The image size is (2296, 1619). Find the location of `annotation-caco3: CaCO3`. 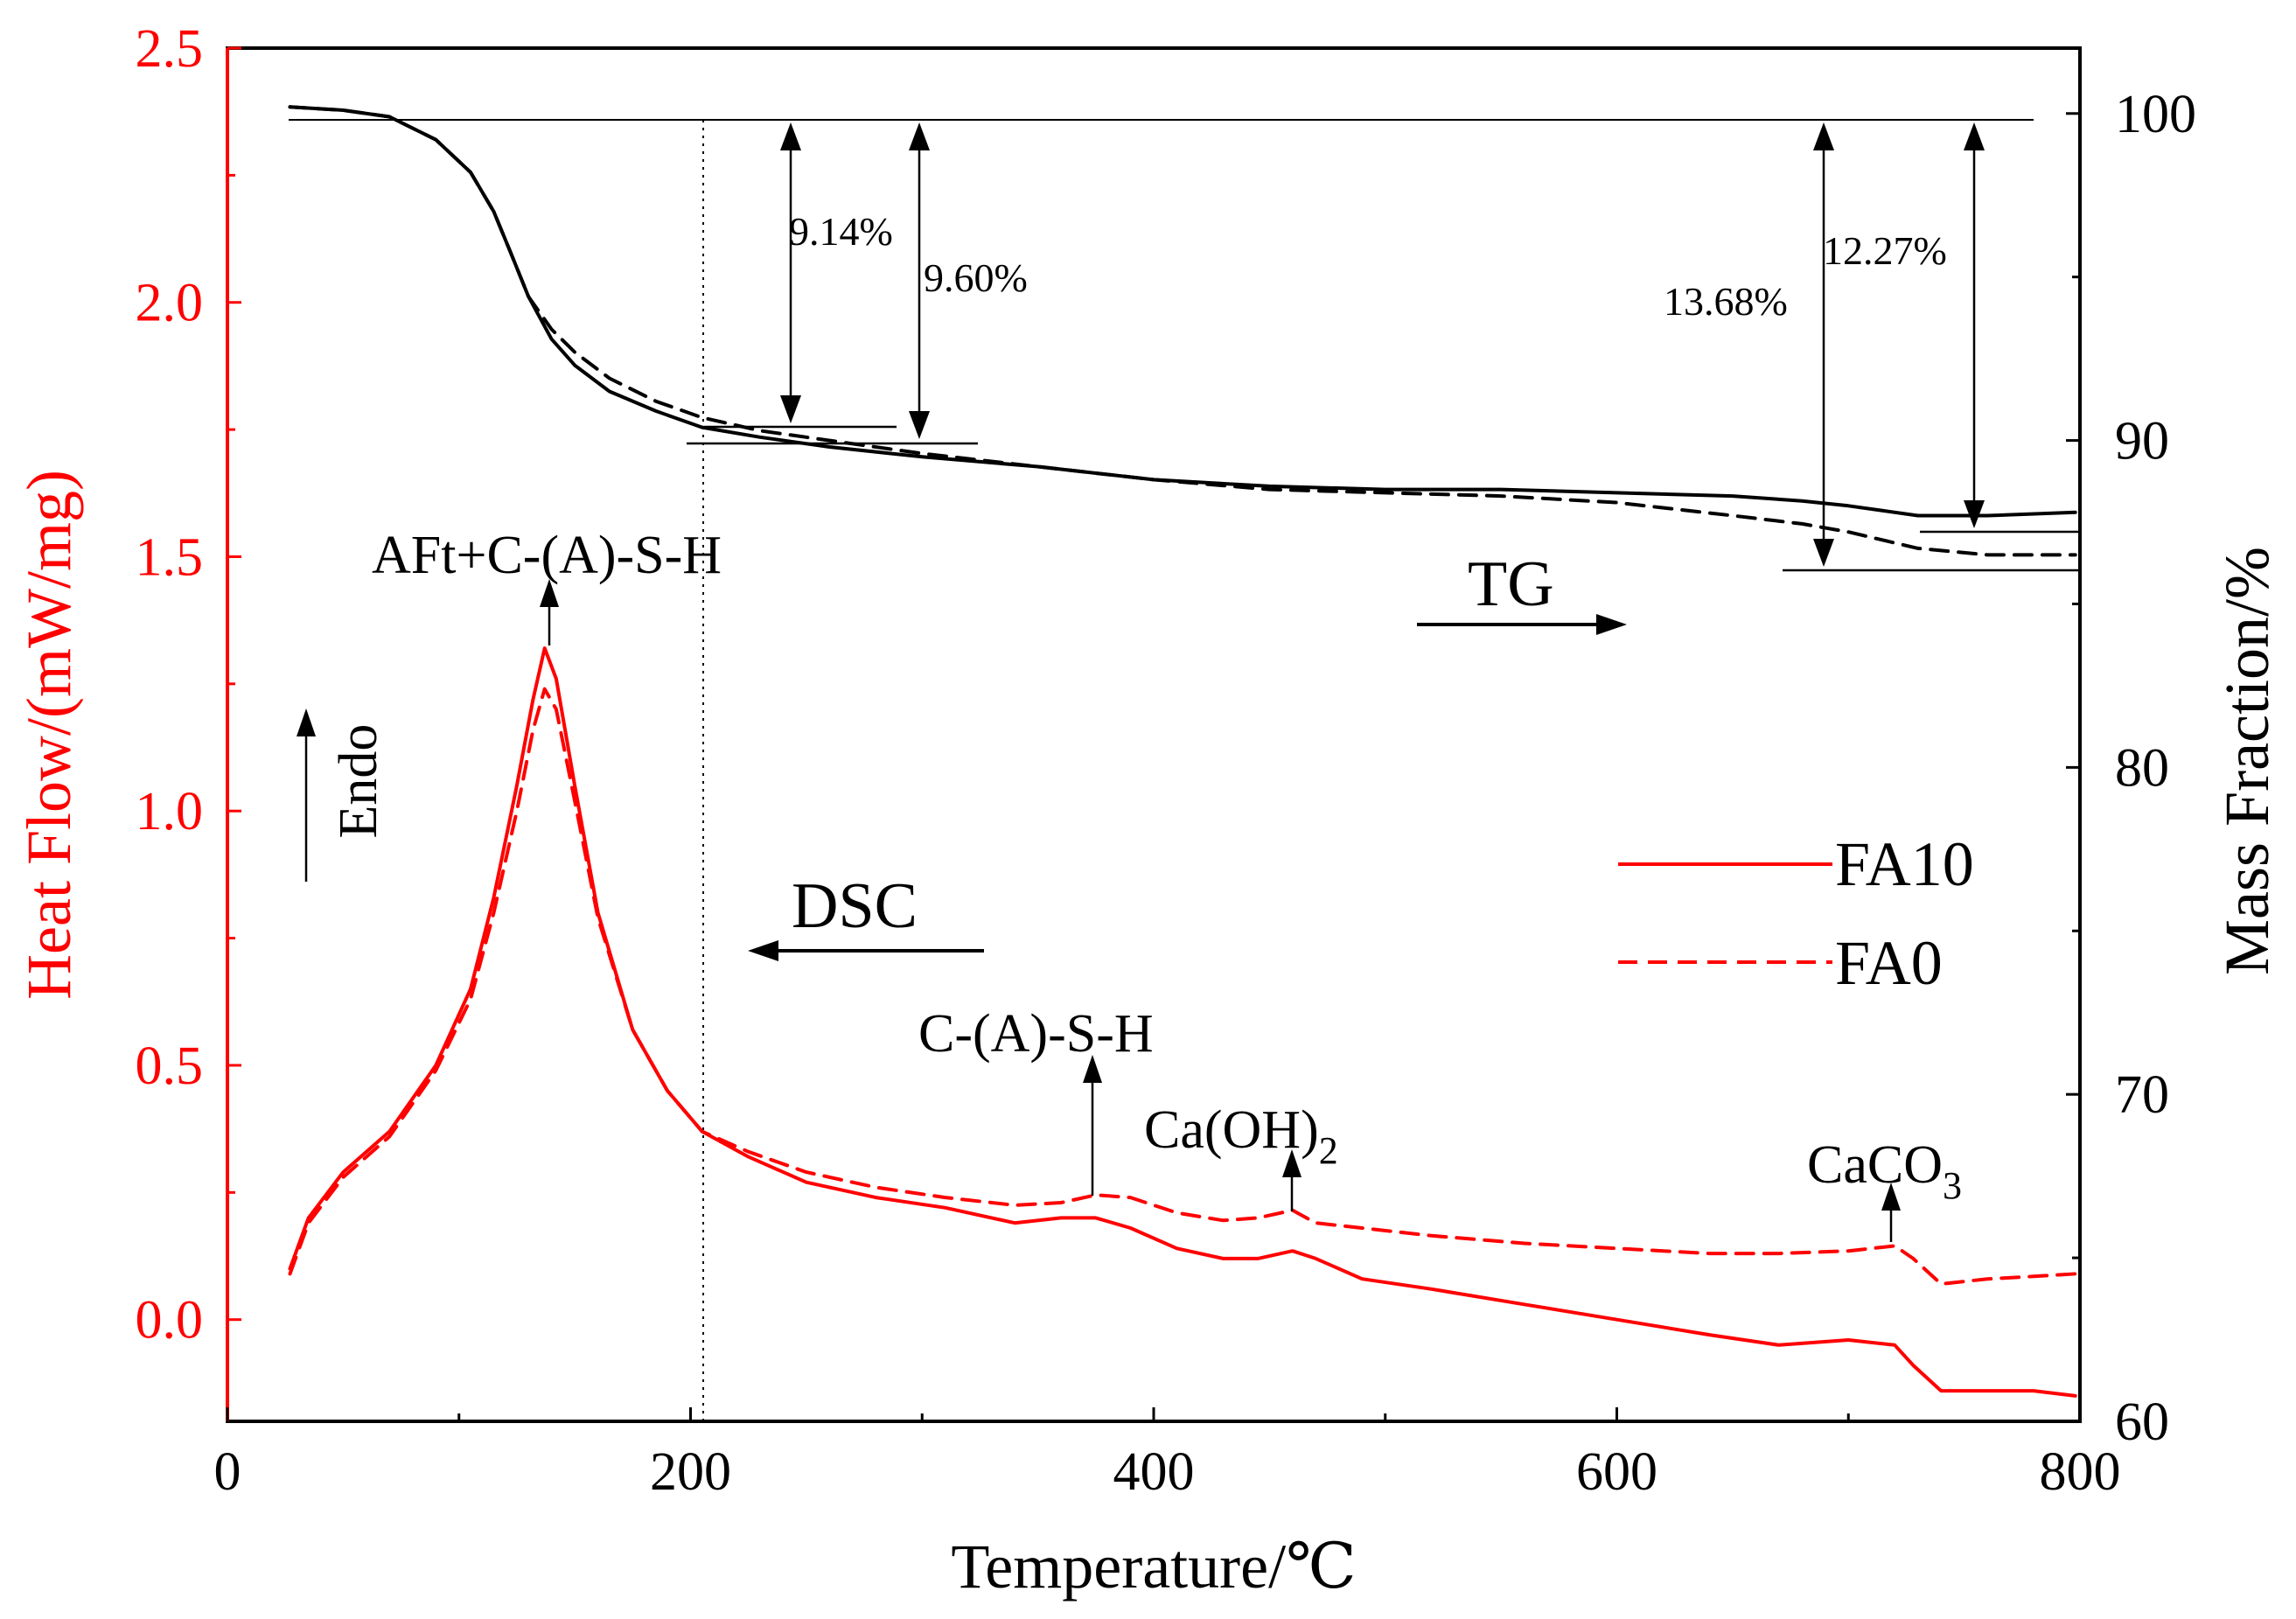

annotation-caco3: CaCO3 is located at coordinates (1884, 1171).